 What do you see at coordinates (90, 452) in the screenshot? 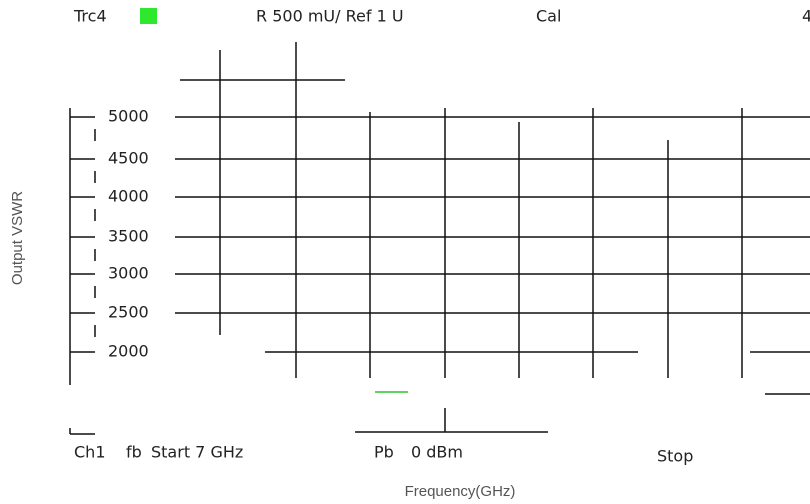
I see `channel-label: Ch1` at bounding box center [90, 452].